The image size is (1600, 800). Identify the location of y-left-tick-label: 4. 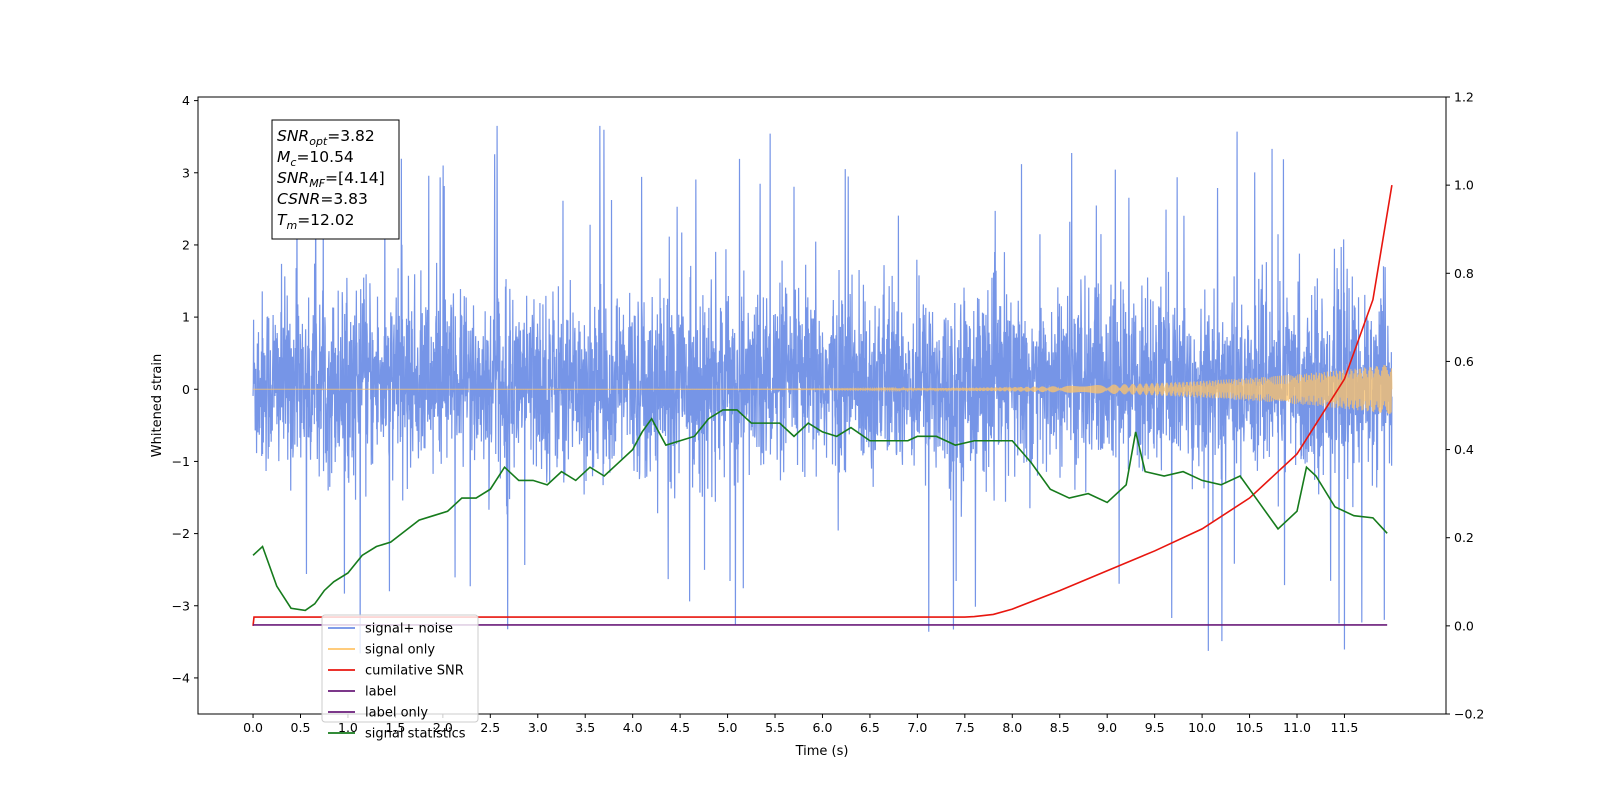
(186, 100).